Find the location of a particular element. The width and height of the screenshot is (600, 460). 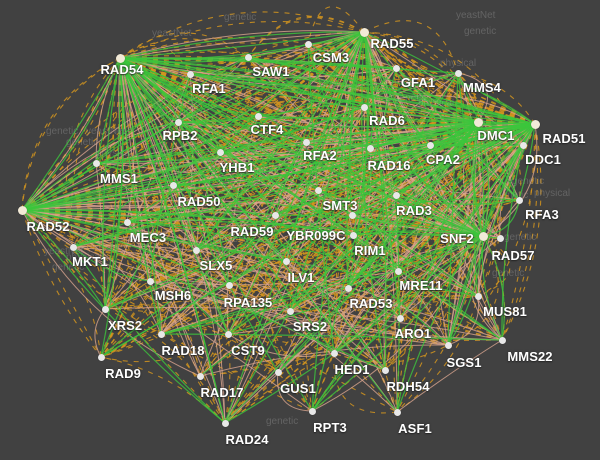

node-slx5 is located at coordinates (196, 250).